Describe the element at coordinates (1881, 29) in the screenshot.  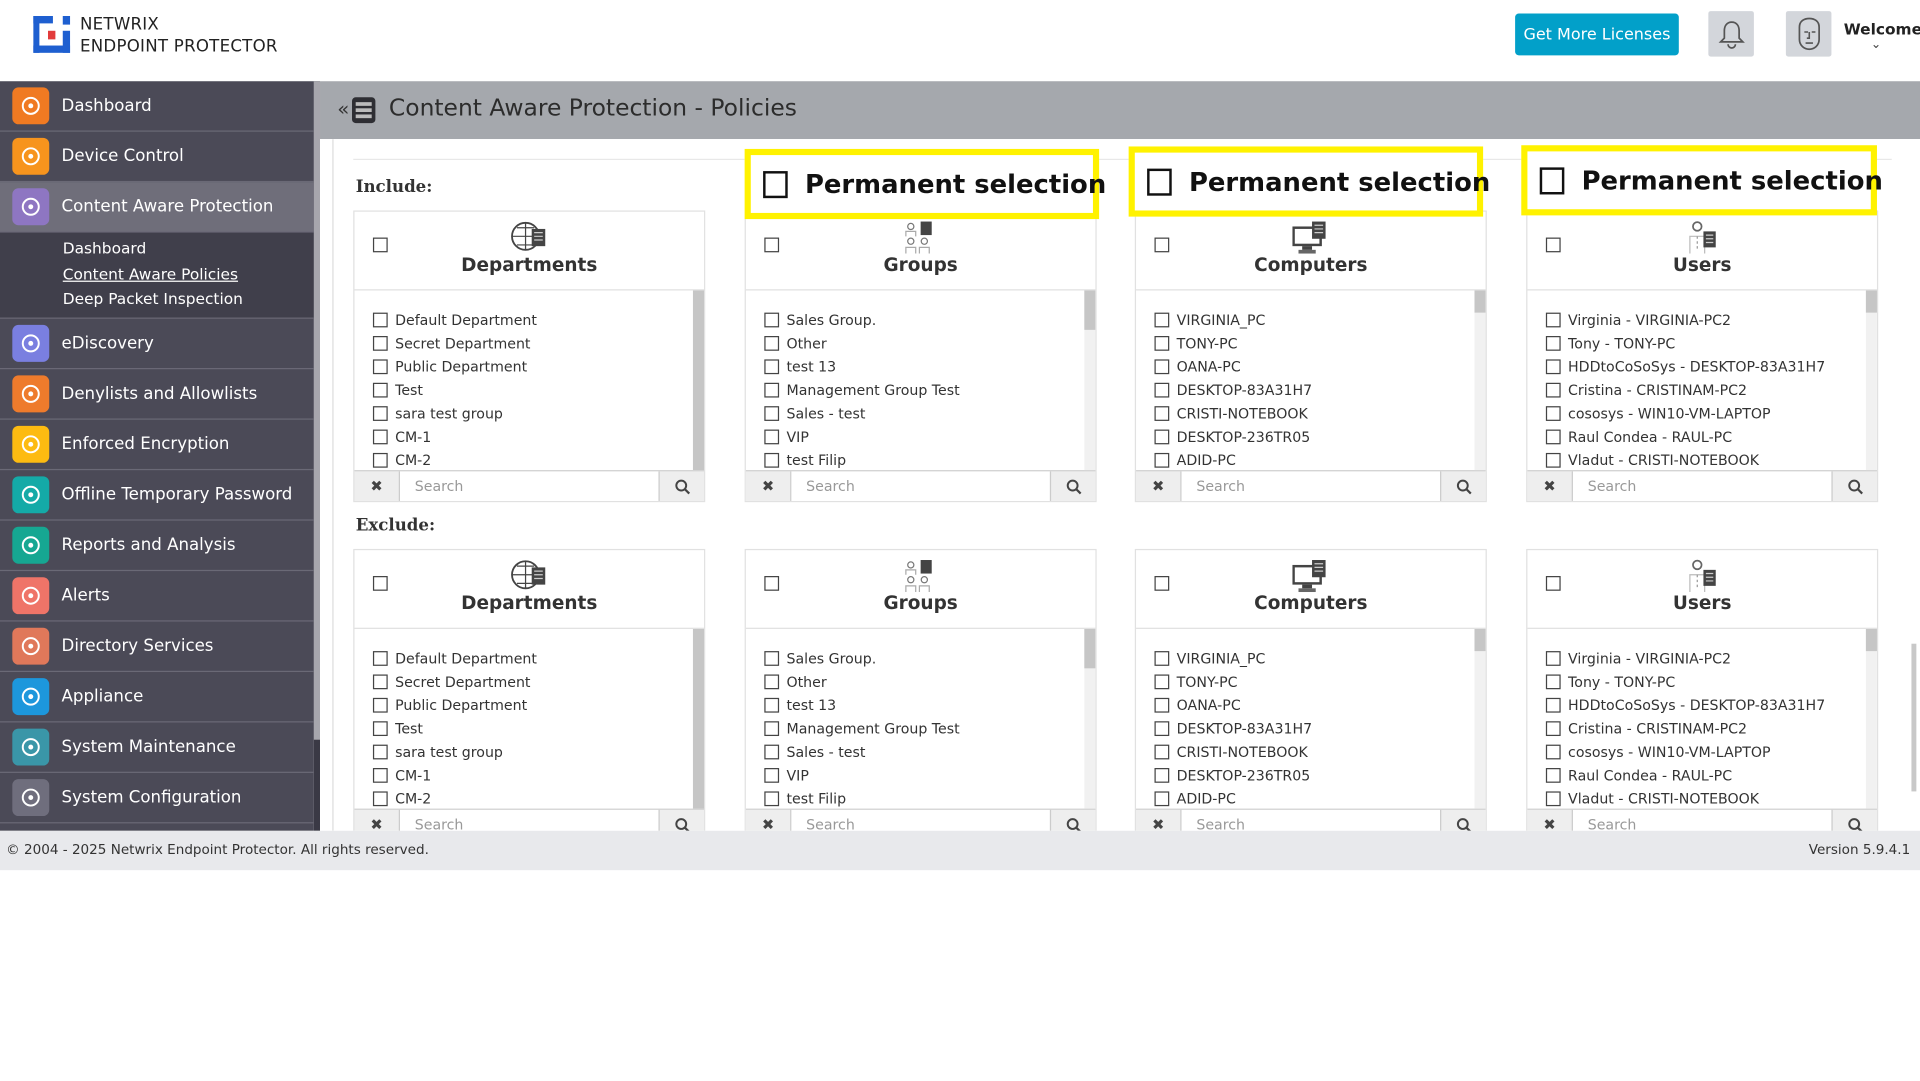
I see `welcome-menu: Welcome` at that location.